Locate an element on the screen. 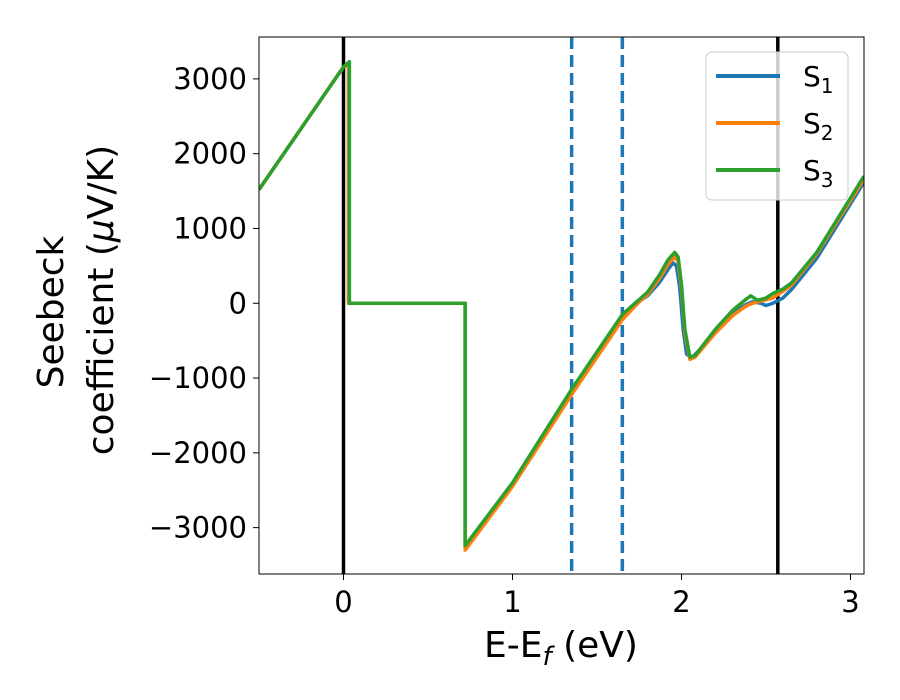  y-tick-label: −1000 is located at coordinates (198, 378).